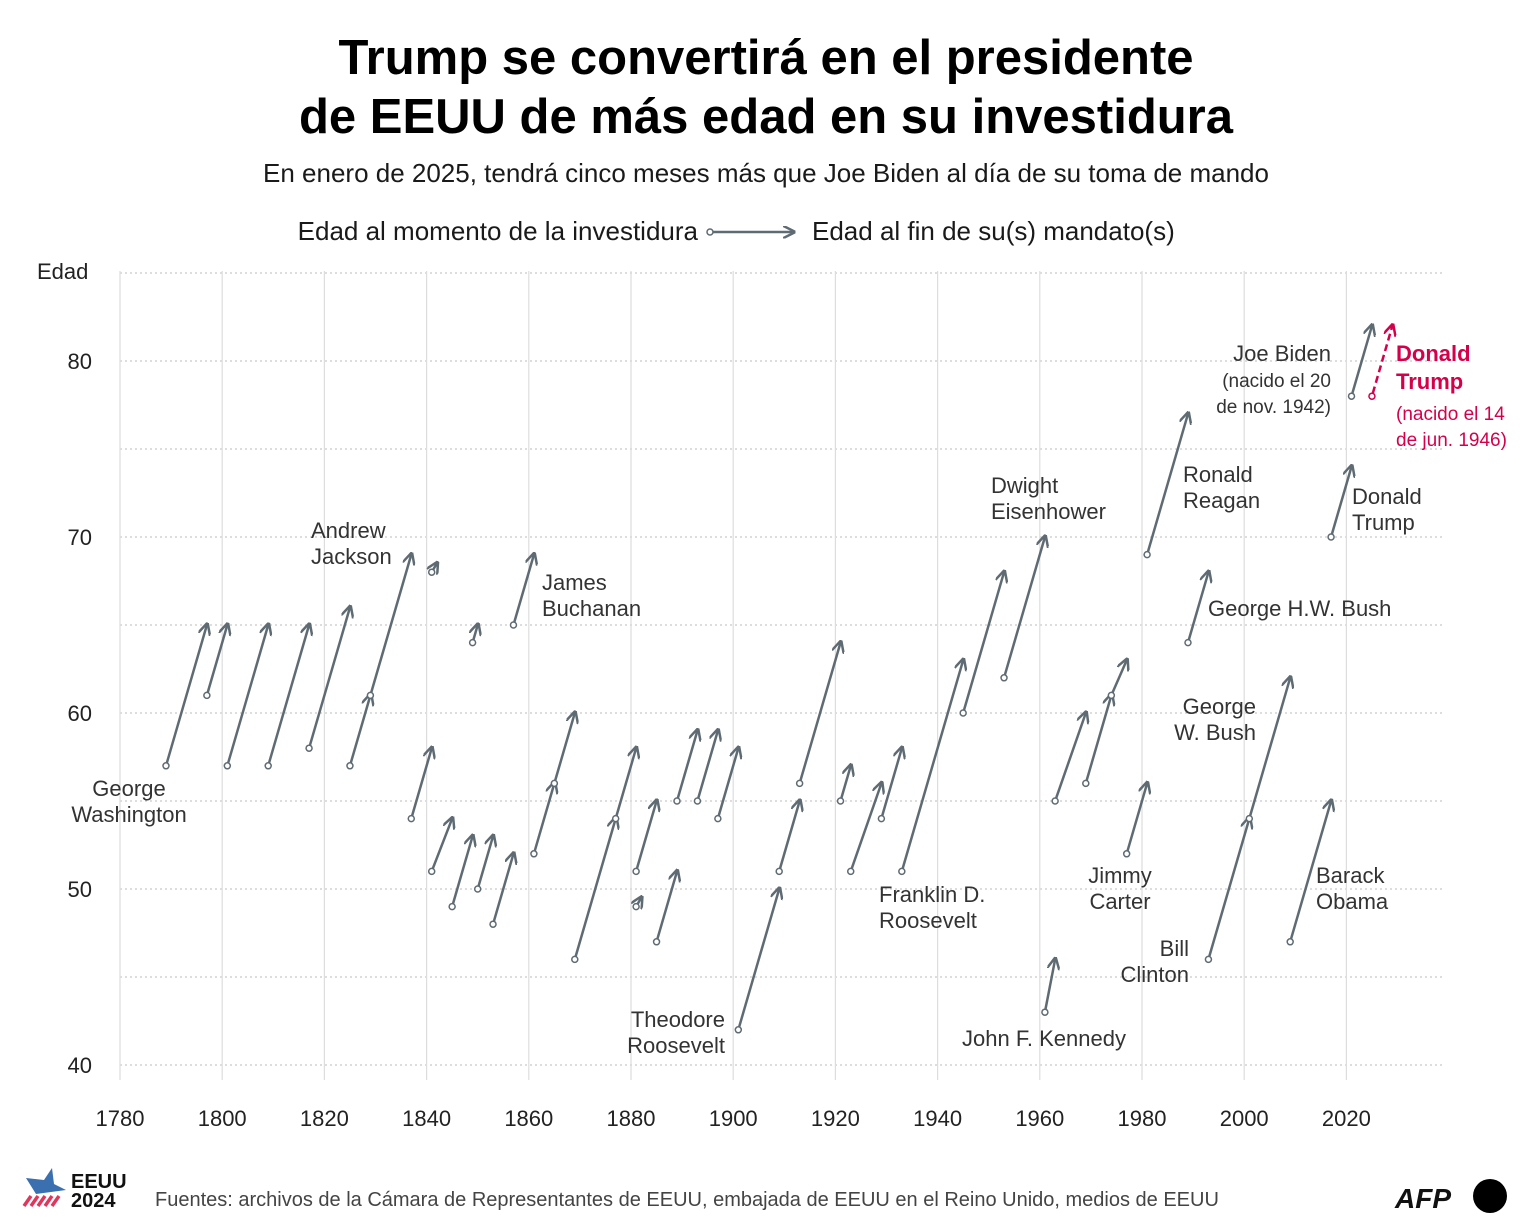  Describe the element at coordinates (1119, 901) in the screenshot. I see `president-label: Carter` at that location.